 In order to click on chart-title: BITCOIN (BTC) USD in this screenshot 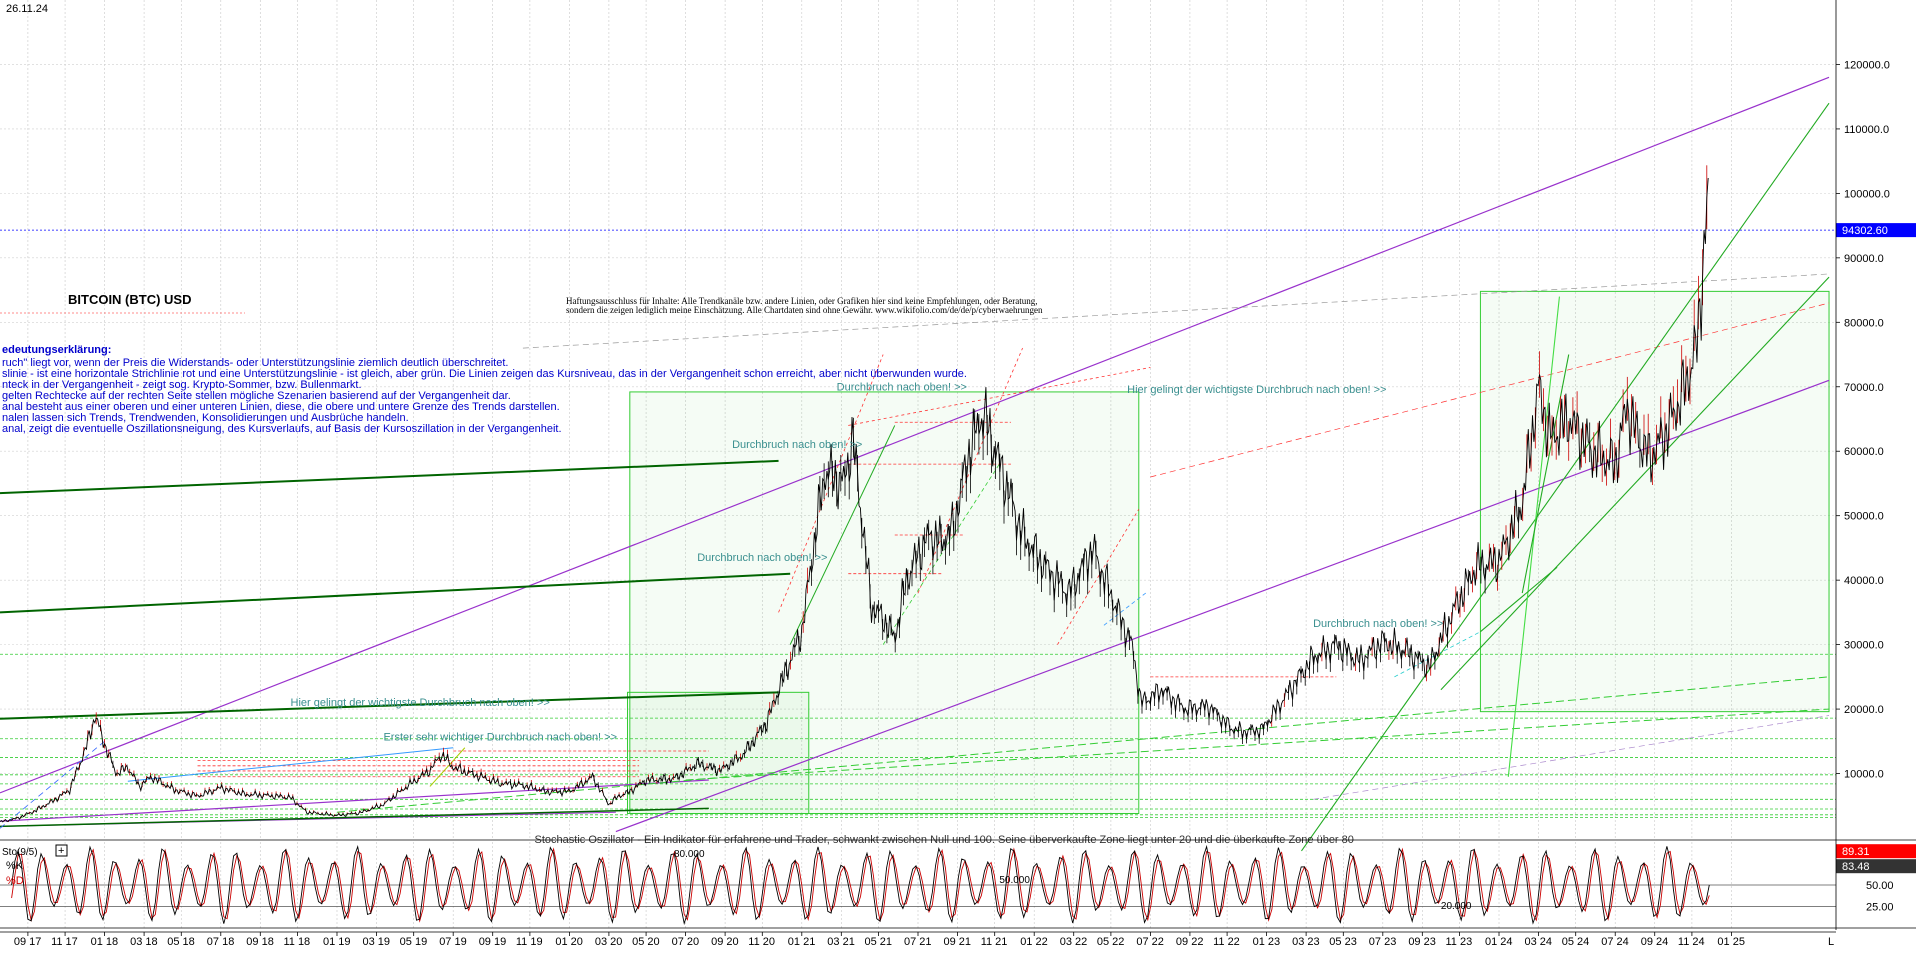, I will do `click(130, 299)`.